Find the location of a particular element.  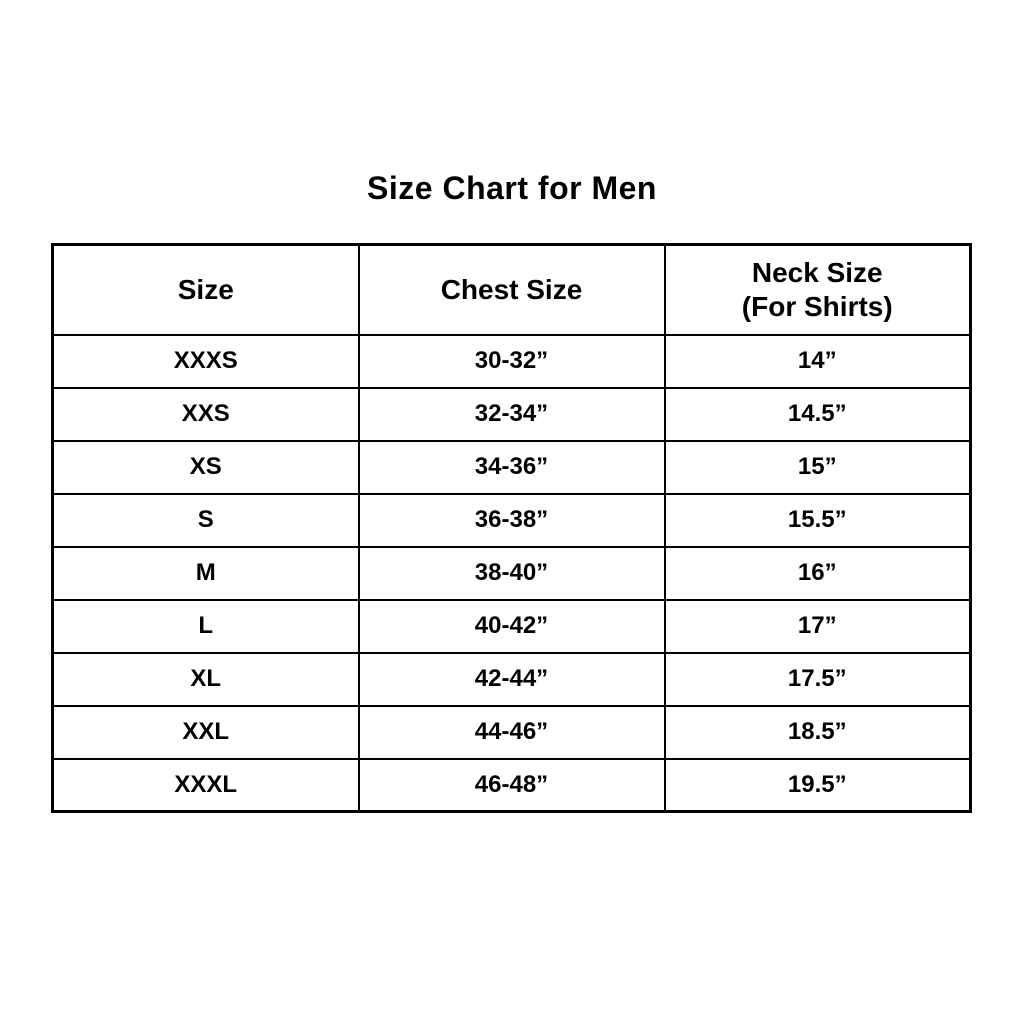

cell-chest-size: 44-46” is located at coordinates (511, 732).